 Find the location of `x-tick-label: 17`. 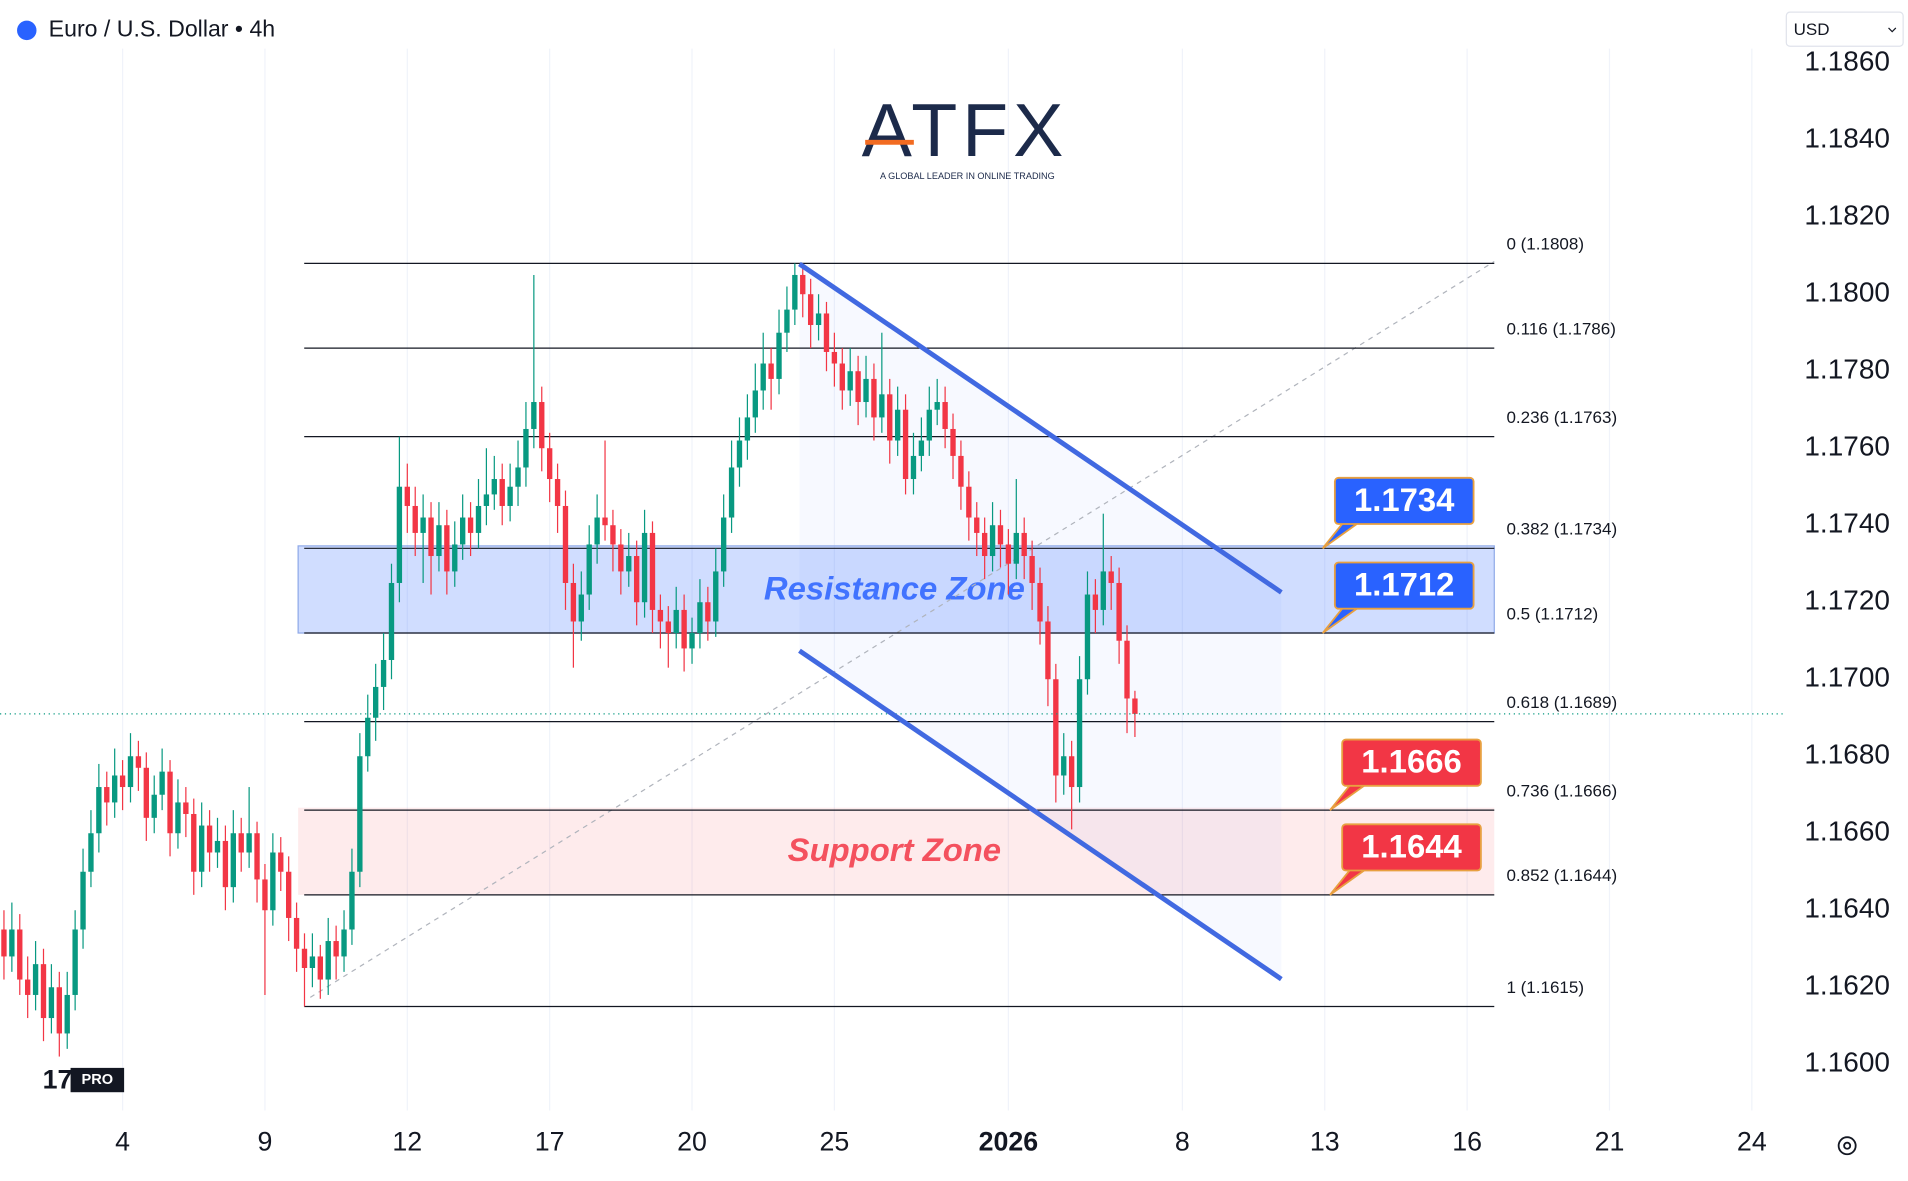

x-tick-label: 17 is located at coordinates (550, 1141).